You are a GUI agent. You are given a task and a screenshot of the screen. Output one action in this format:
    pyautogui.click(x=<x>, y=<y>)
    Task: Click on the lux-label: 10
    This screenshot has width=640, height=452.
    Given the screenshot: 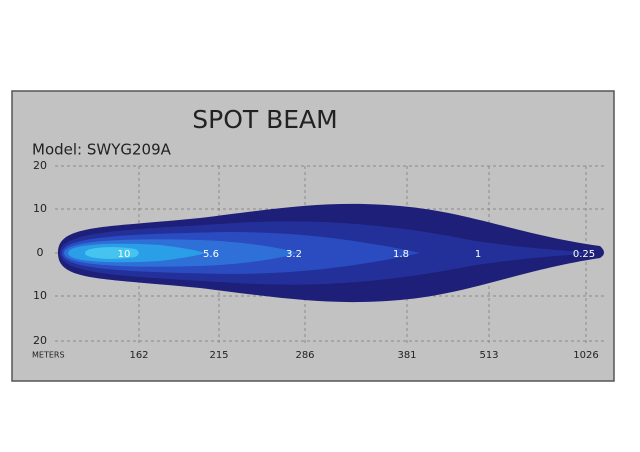 What is the action you would take?
    pyautogui.click(x=124, y=254)
    